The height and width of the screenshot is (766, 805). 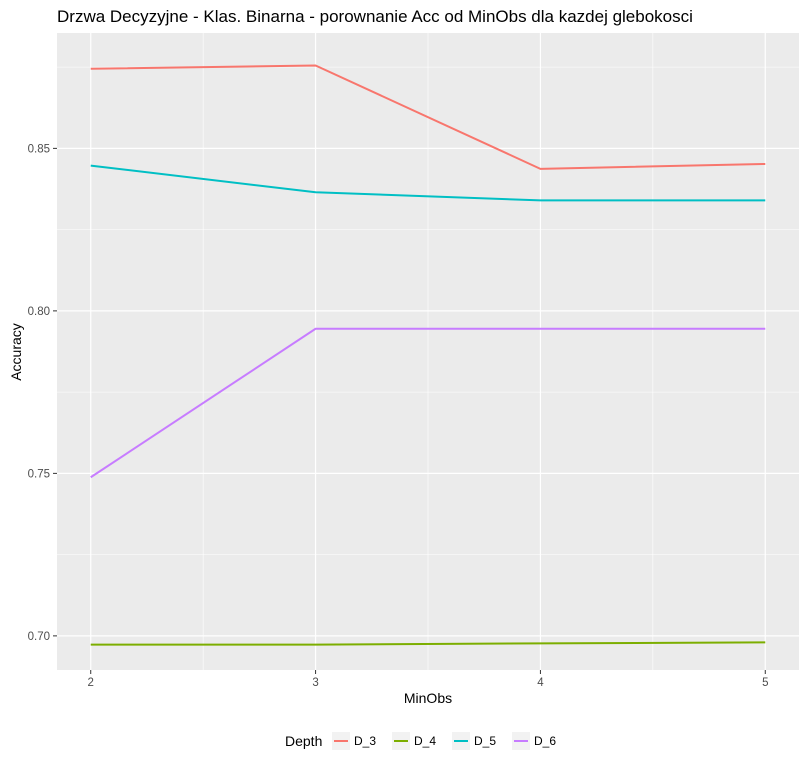 I want to click on legend-label-D_3: D_3, so click(x=365, y=741).